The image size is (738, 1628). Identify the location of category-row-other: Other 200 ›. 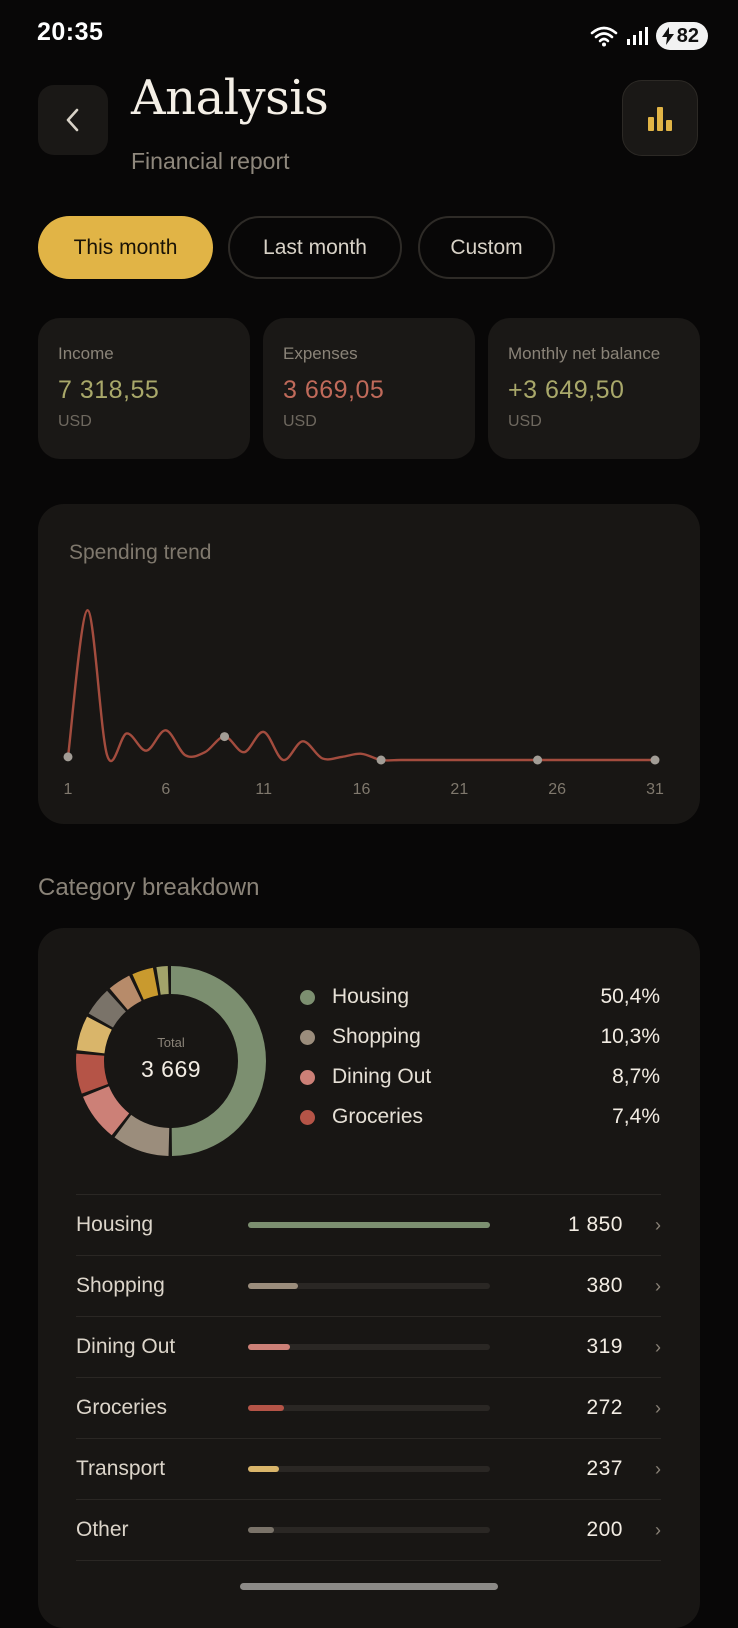
(368, 1529).